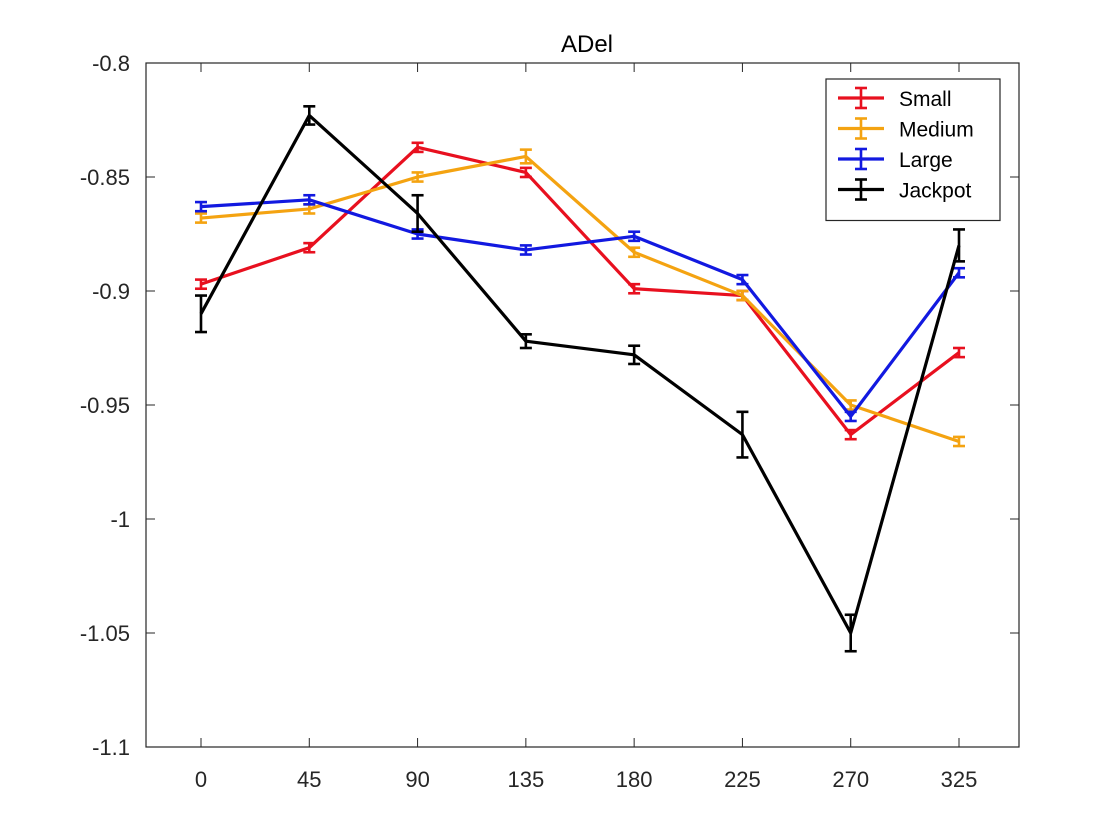 The height and width of the screenshot is (840, 1120). Describe the element at coordinates (895, 98) in the screenshot. I see `legend-entry-small: Small` at that location.